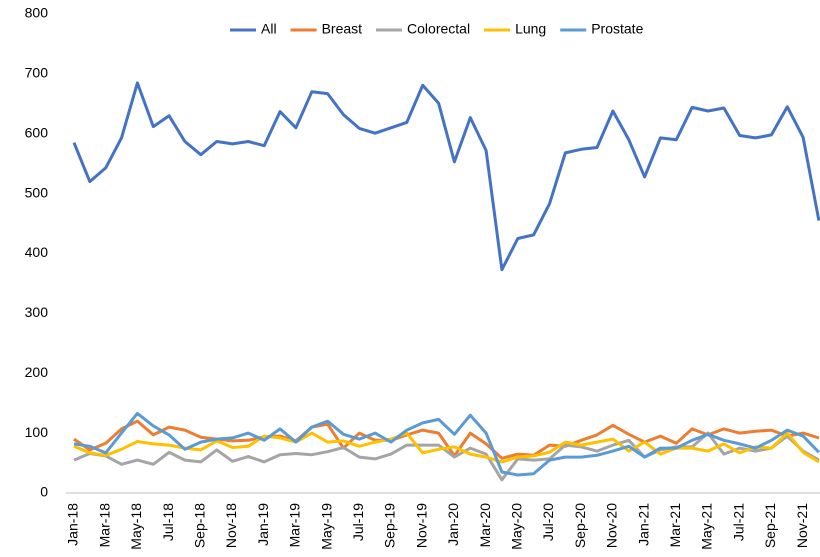 Image resolution: width=820 pixels, height=557 pixels. I want to click on x-tick-label: Nov-18, so click(231, 525).